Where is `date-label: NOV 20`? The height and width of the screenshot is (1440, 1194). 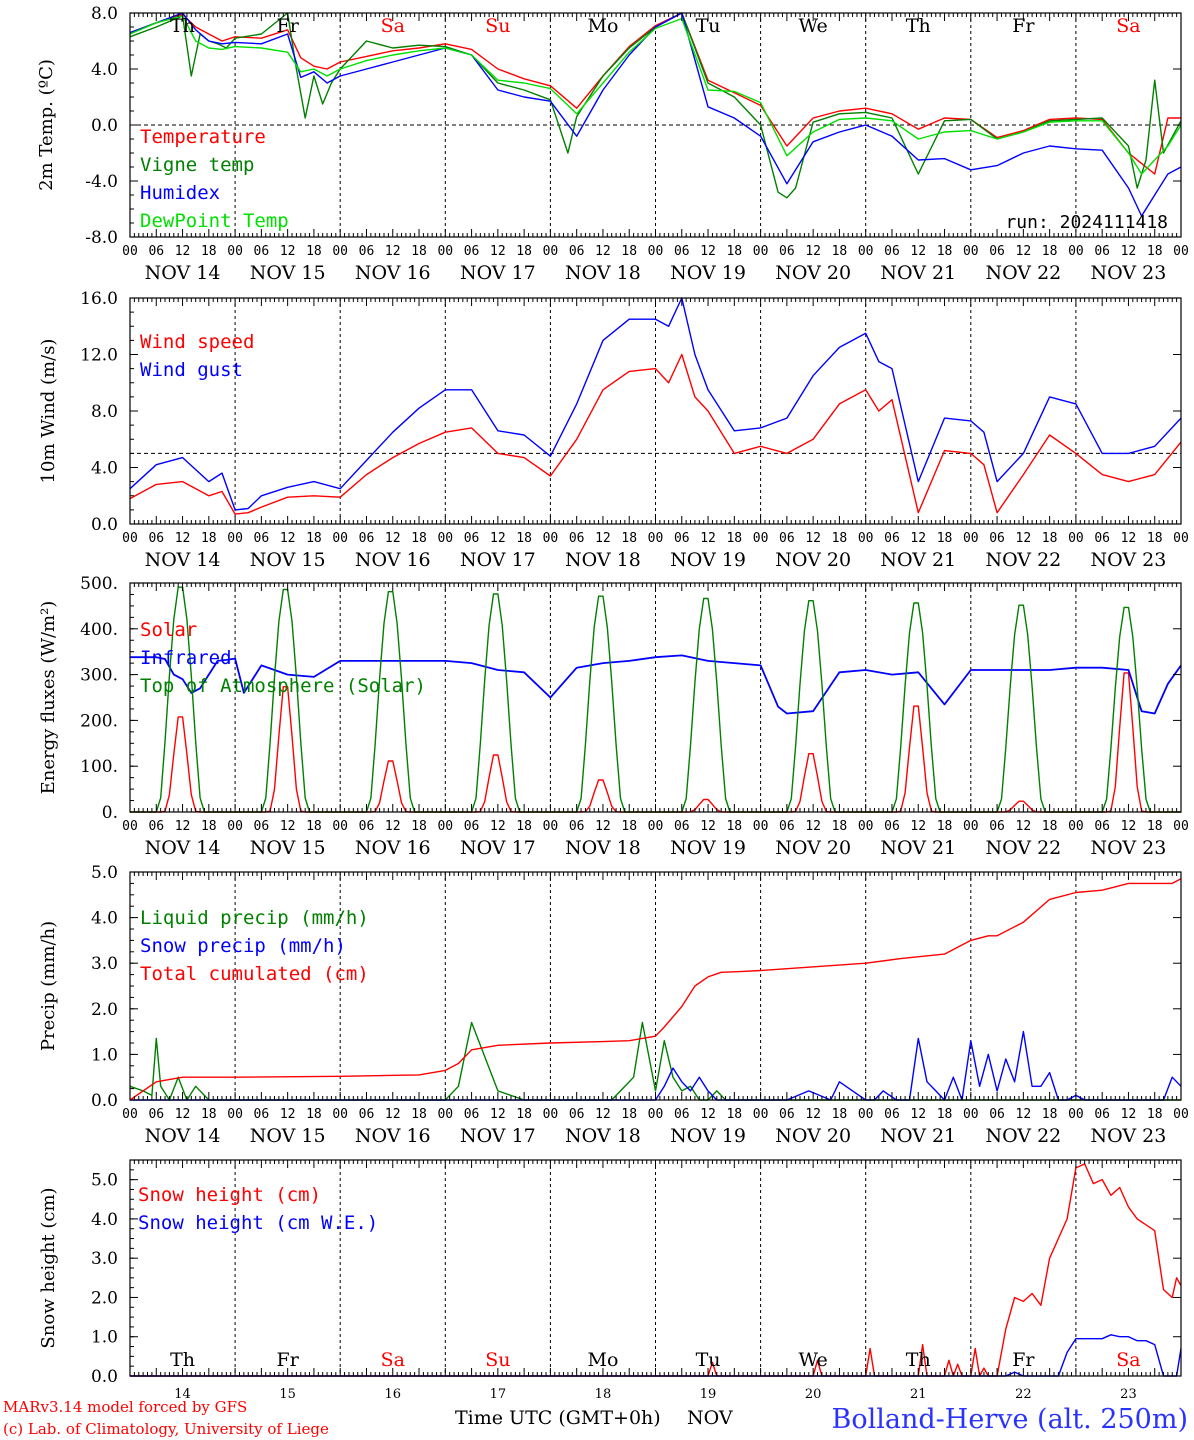 date-label: NOV 20 is located at coordinates (813, 1136).